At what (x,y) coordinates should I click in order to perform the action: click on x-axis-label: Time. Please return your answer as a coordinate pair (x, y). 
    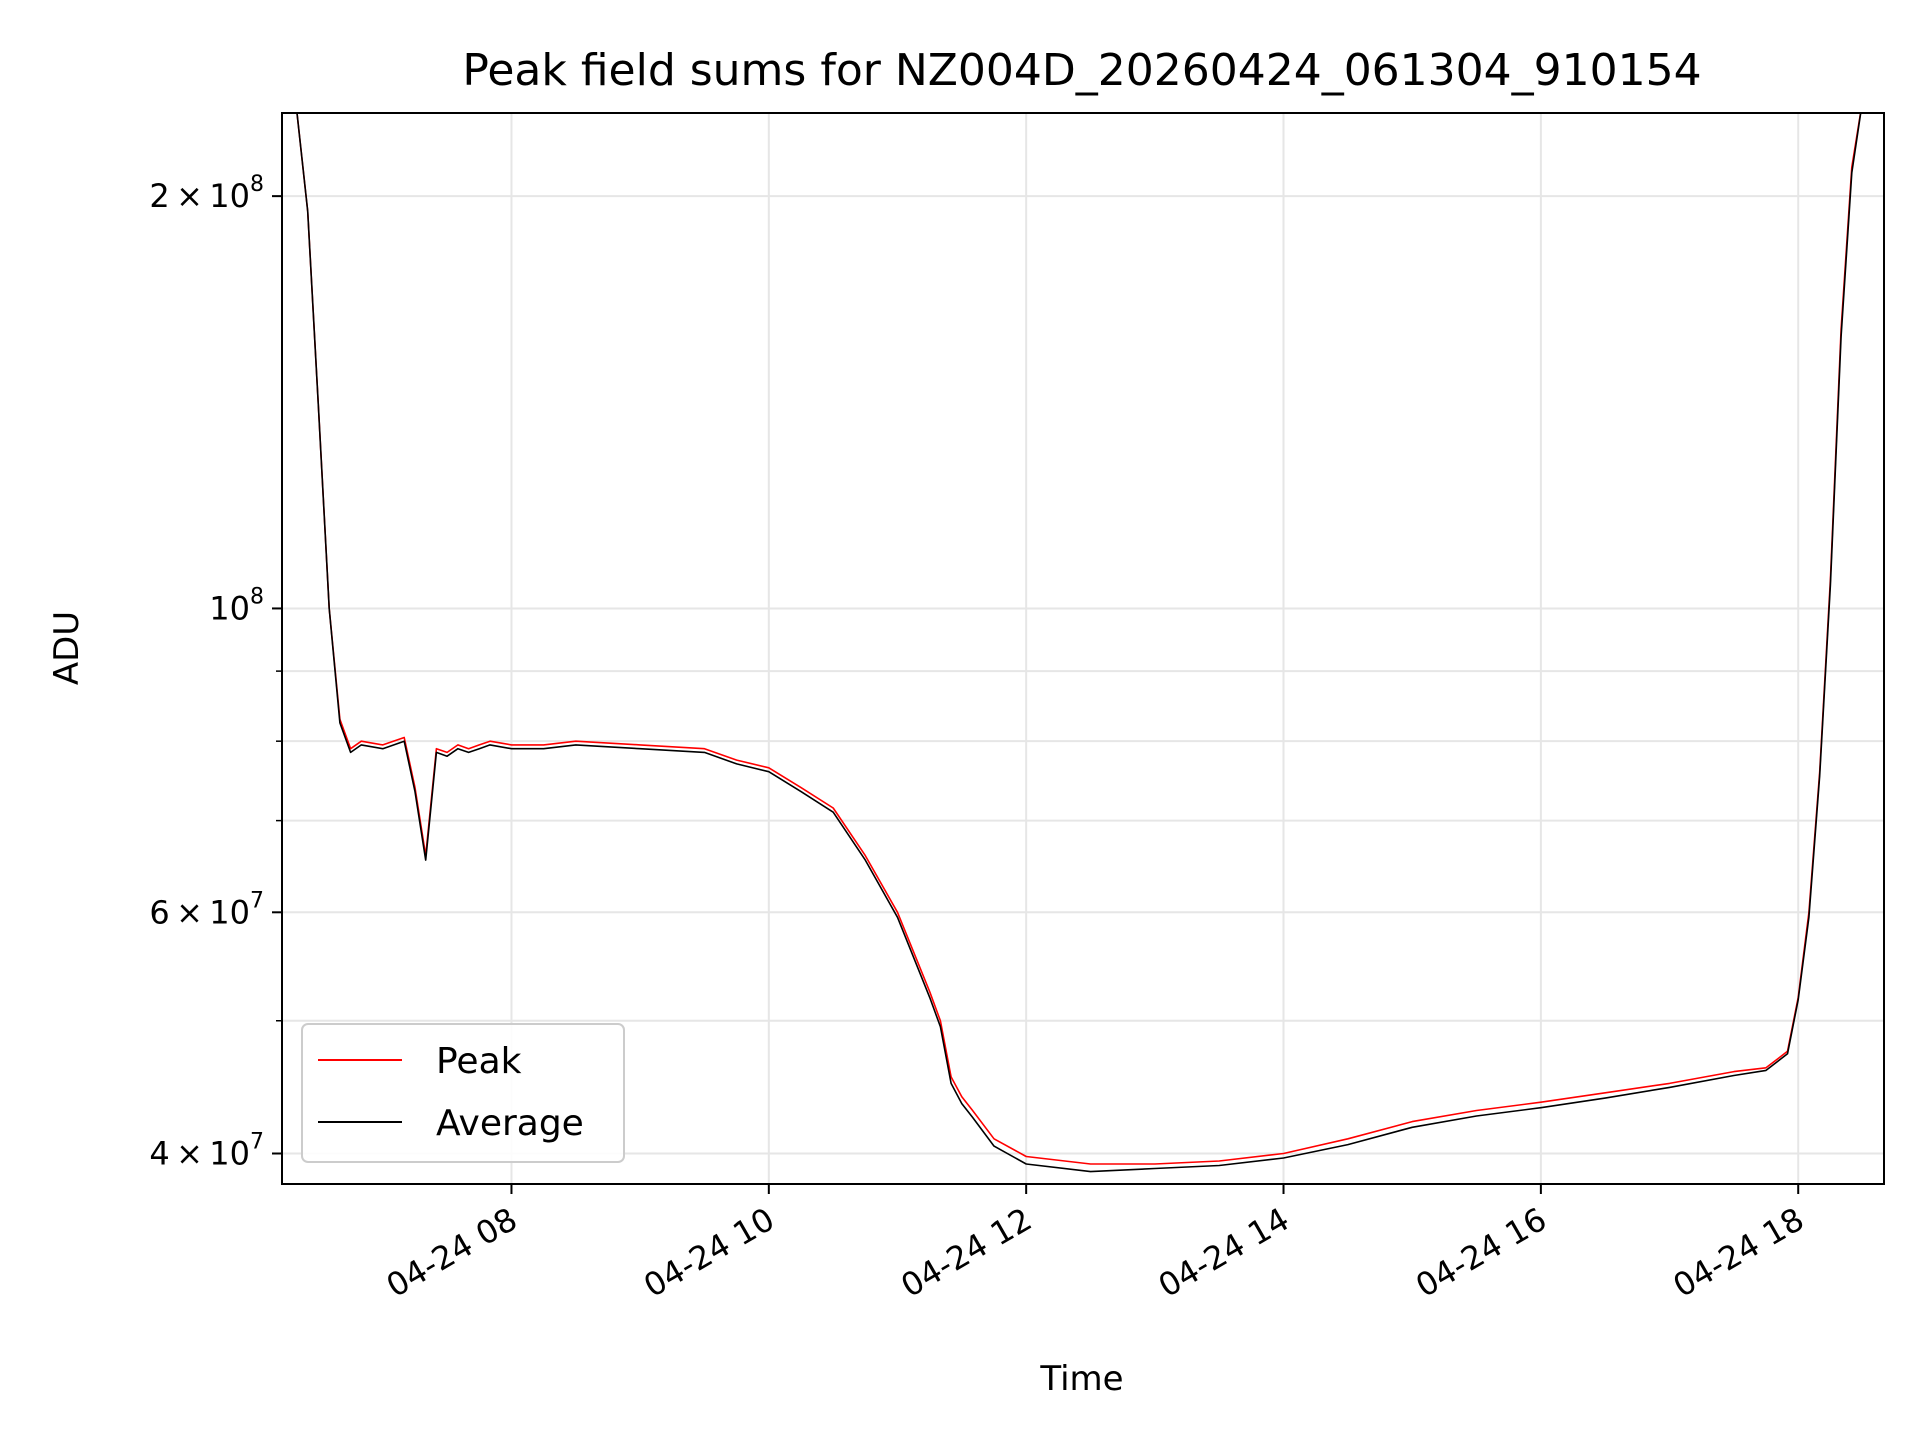
    Looking at the image, I should click on (1081, 1379).